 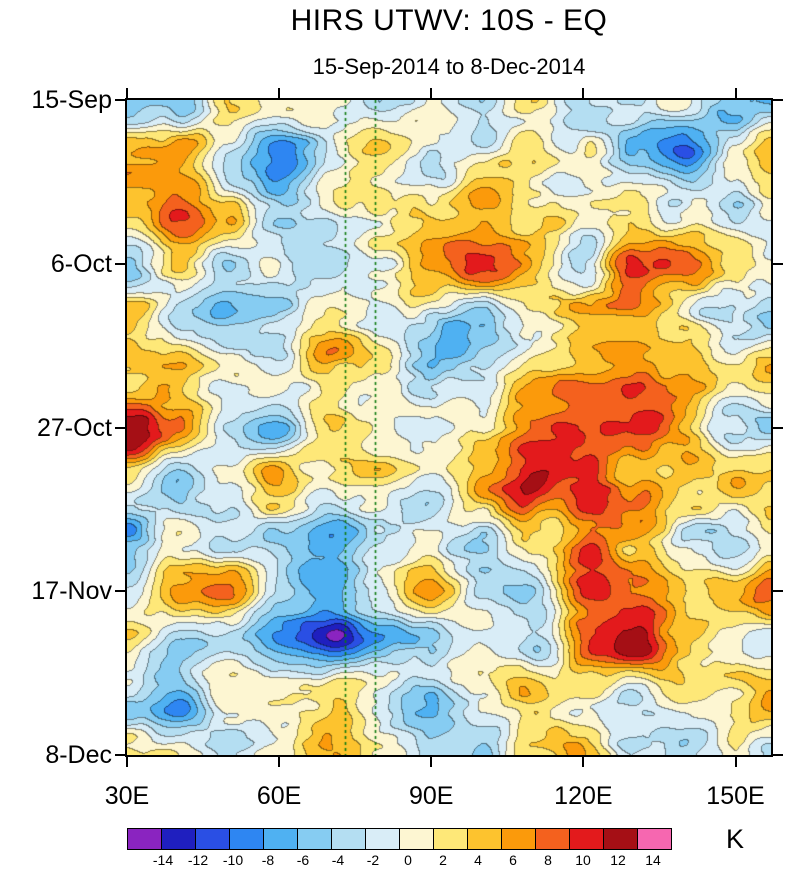 I want to click on colorbar-tick-label: -2, so click(x=373, y=860).